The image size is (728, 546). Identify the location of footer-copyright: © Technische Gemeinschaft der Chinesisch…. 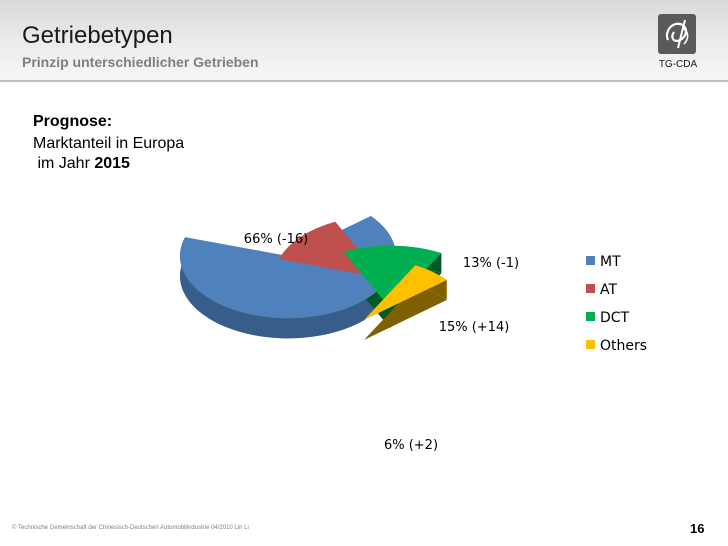
(130, 528).